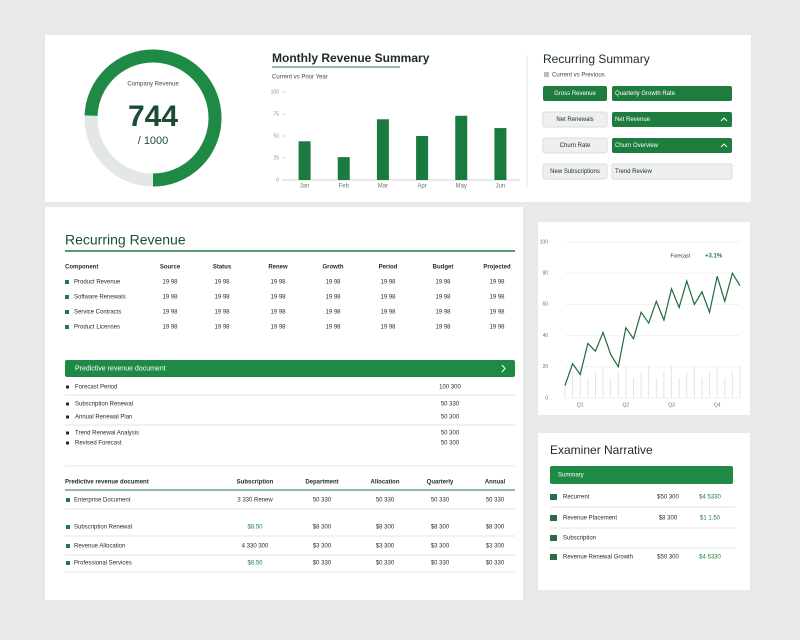 The image size is (800, 640). Describe the element at coordinates (598, 558) in the screenshot. I see `narrative-label: Revenue Renewal Growth` at that location.